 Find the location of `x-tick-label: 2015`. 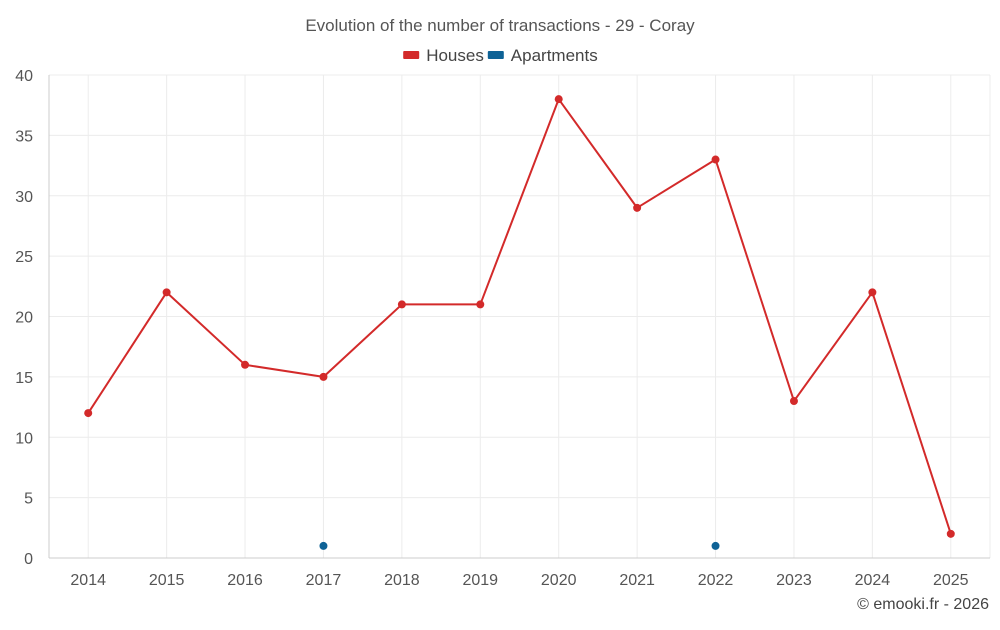

x-tick-label: 2015 is located at coordinates (167, 580).